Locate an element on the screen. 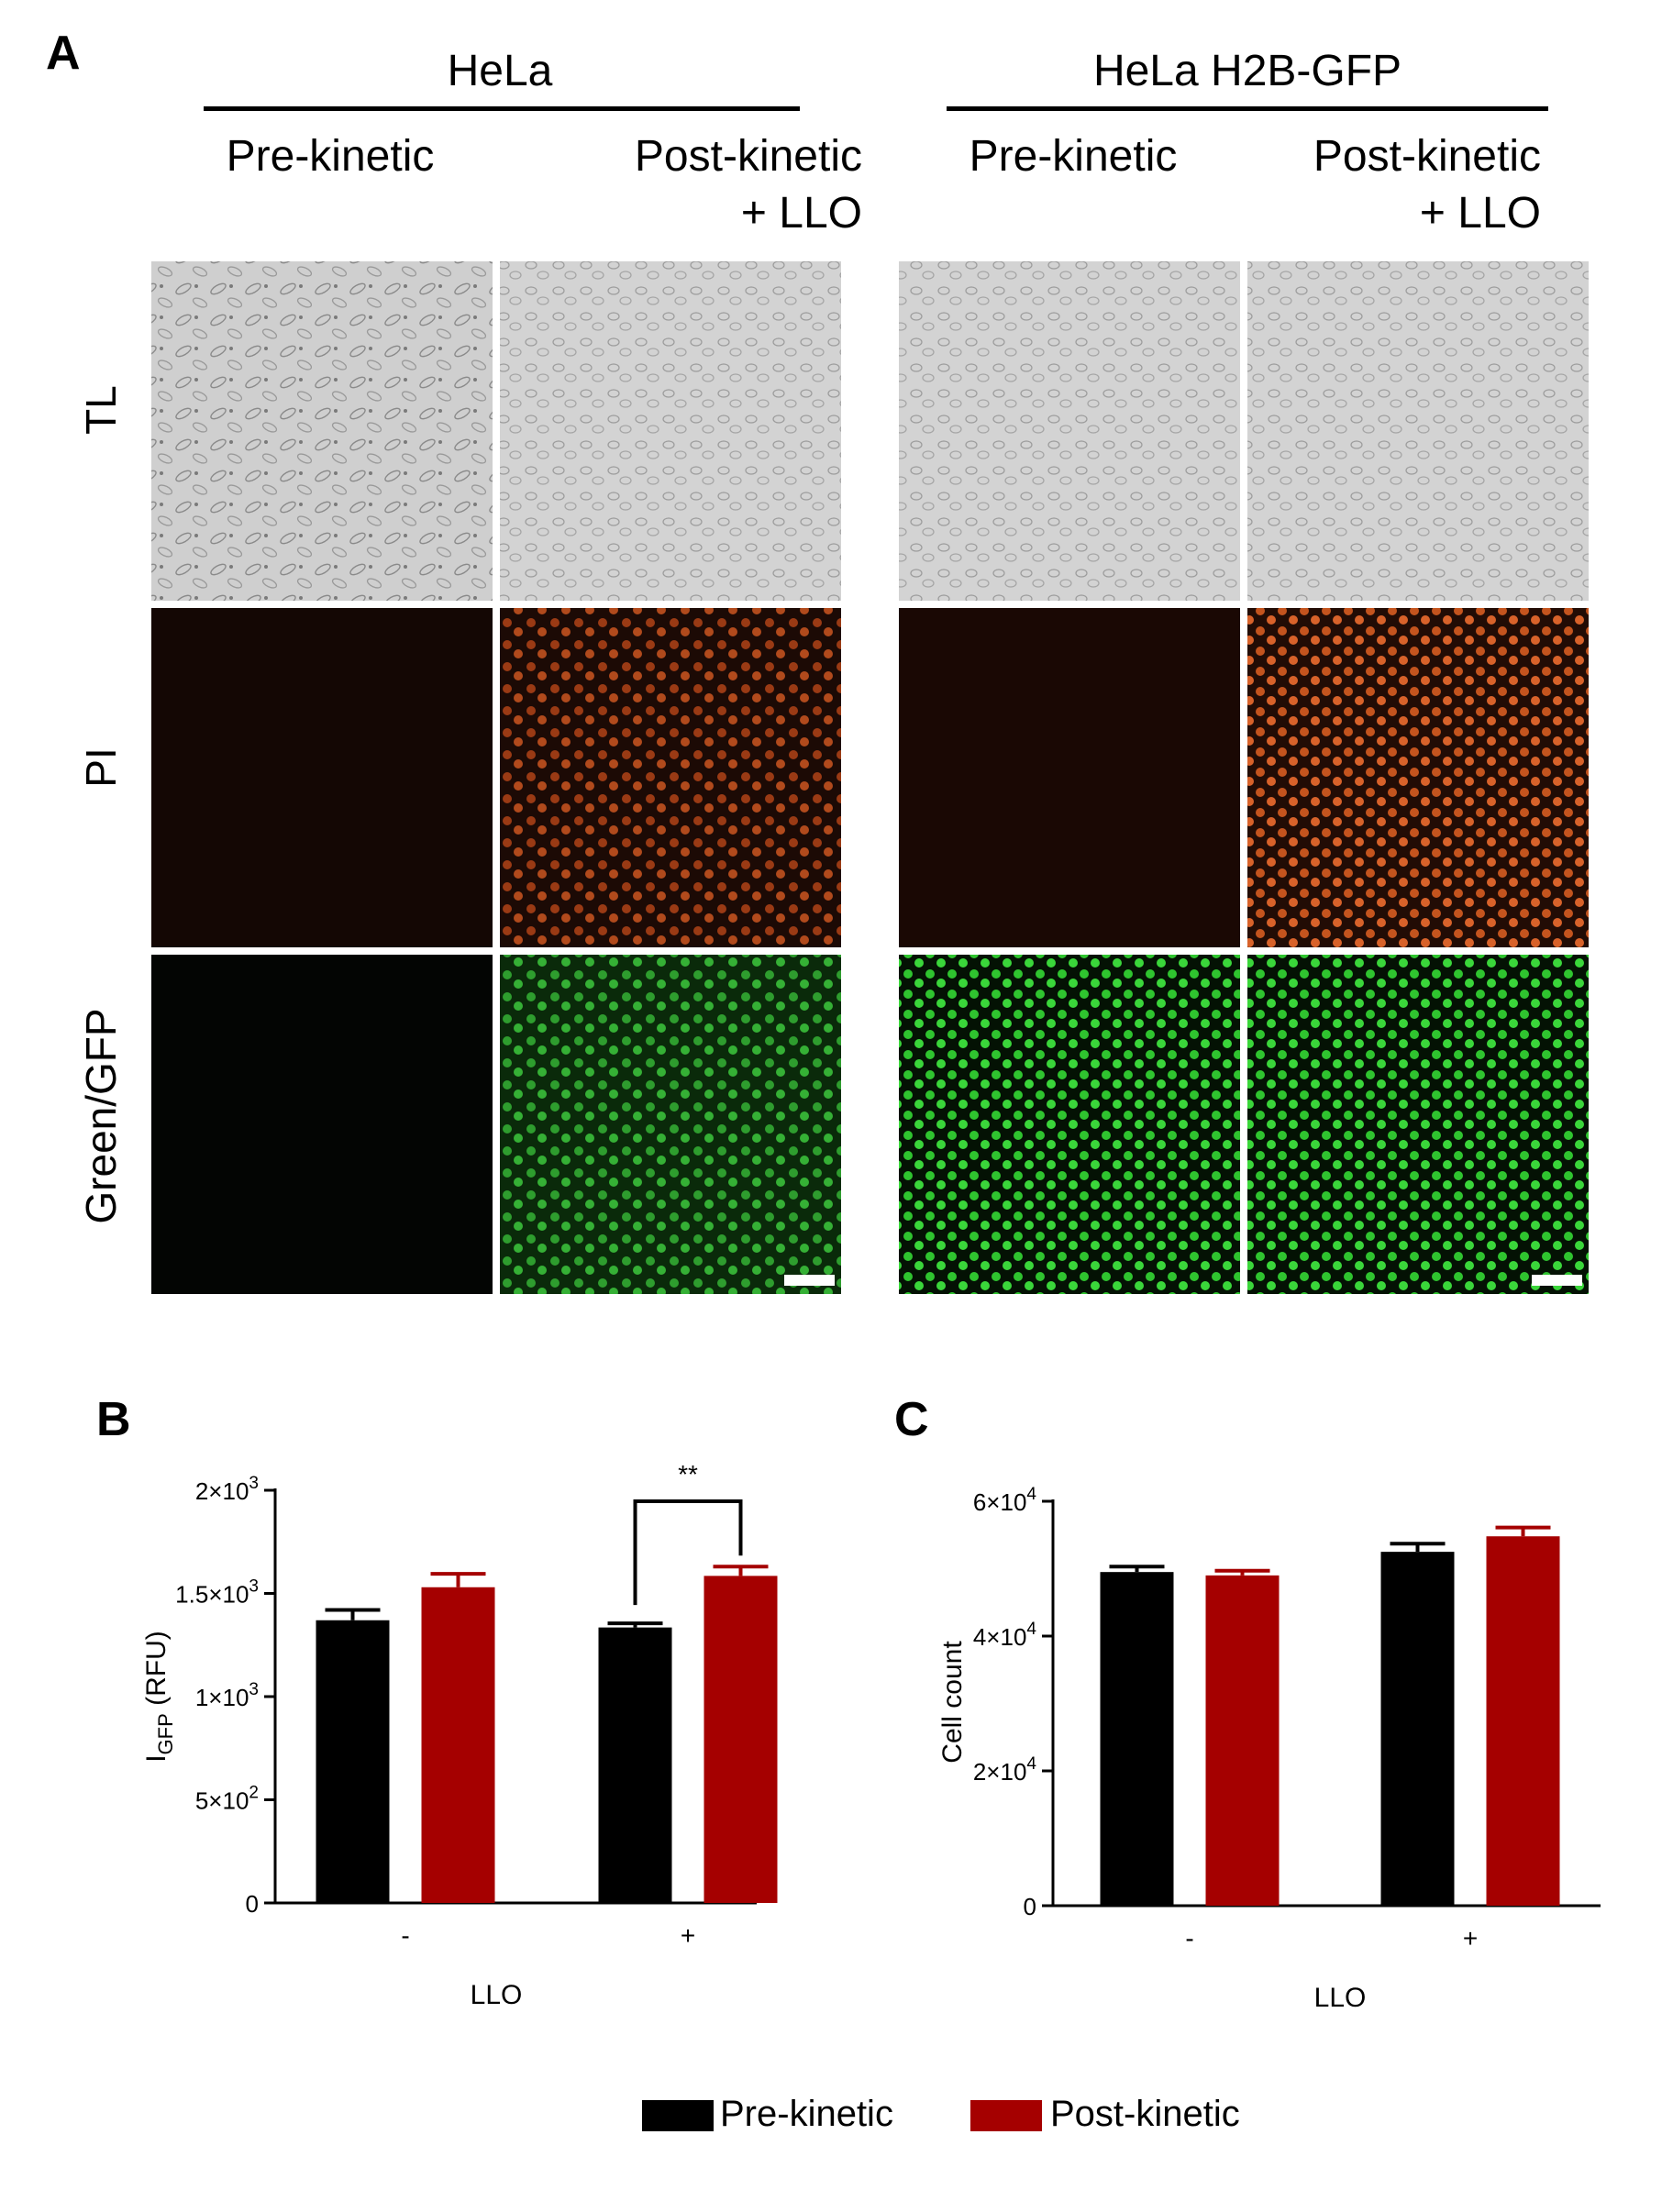 This screenshot has width=1673, height=2212. chart-c-x-tick-label: + is located at coordinates (1470, 1938).